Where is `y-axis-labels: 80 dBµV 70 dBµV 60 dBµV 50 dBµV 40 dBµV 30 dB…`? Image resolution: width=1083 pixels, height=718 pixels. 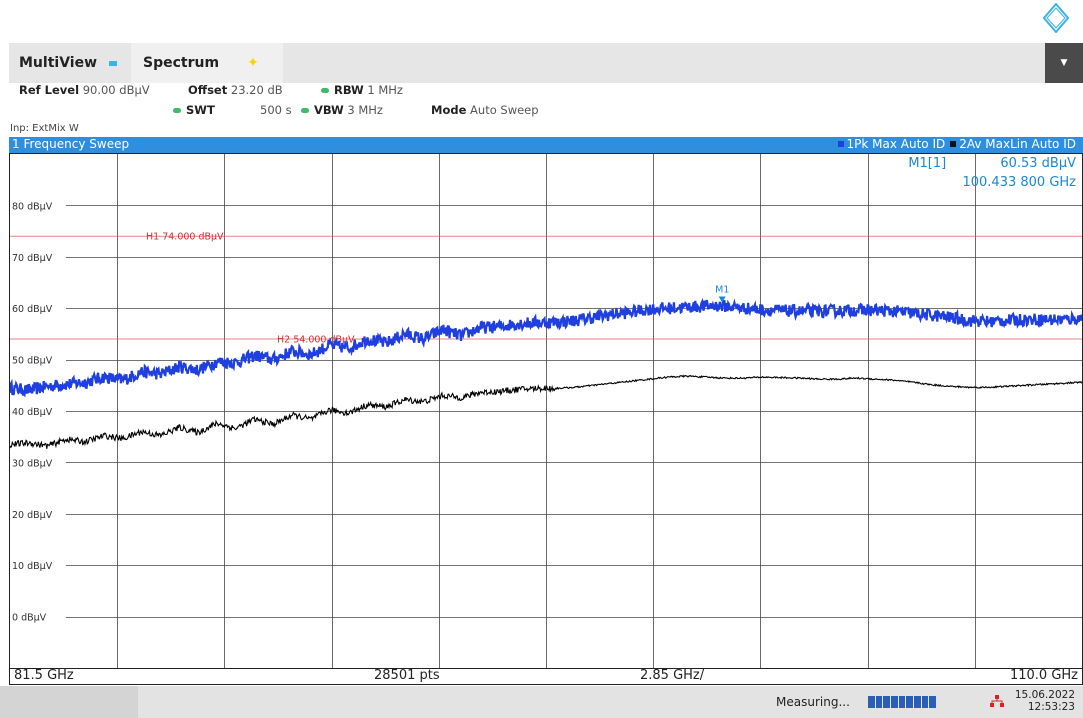 y-axis-labels: 80 dBµV 70 dBµV 60 dBµV 50 dBµV 40 dBµV 30 dB… is located at coordinates (38, 411).